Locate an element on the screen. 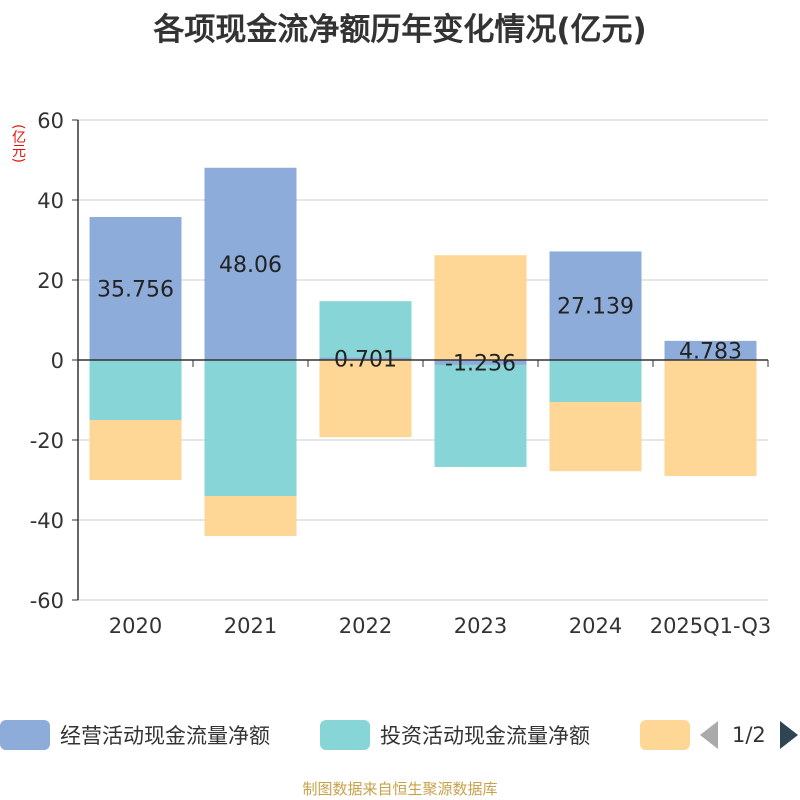  x-tick-label: 2024 is located at coordinates (595, 626).